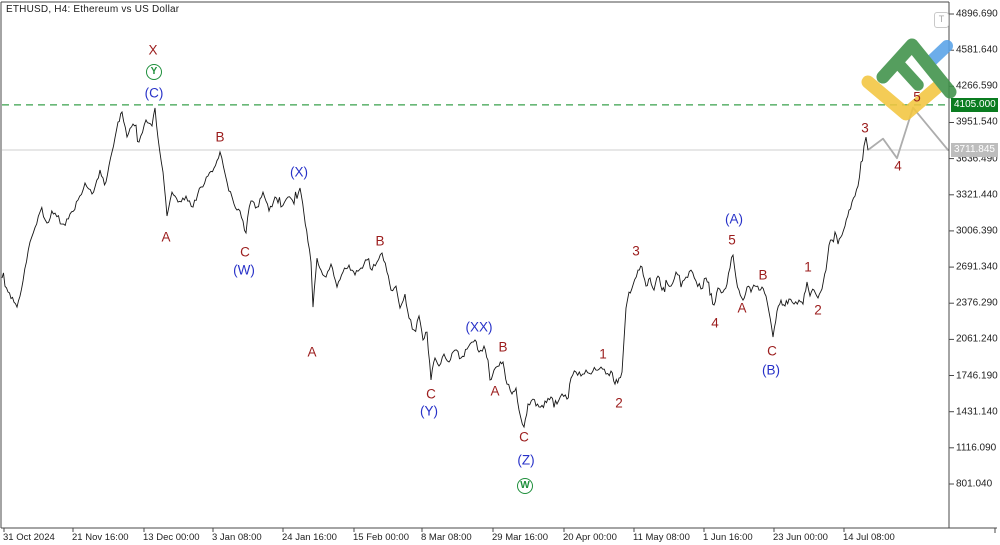 The width and height of the screenshot is (1000, 545). What do you see at coordinates (93, 9) in the screenshot?
I see `symbol-title: ETHUSD, H4: Ethereum vs US Dollar` at bounding box center [93, 9].